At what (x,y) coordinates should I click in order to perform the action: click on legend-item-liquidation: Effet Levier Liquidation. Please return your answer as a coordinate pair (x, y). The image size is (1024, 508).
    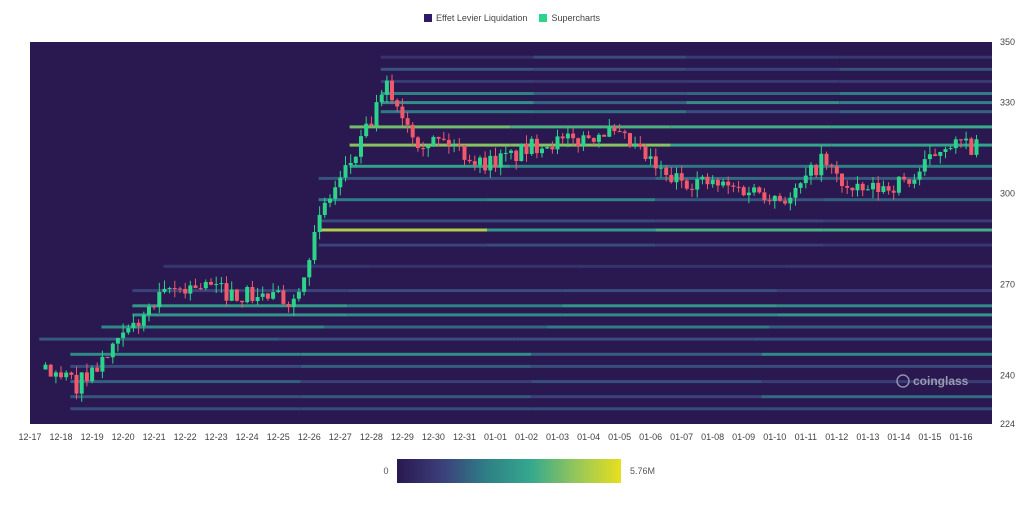
    Looking at the image, I should click on (475, 18).